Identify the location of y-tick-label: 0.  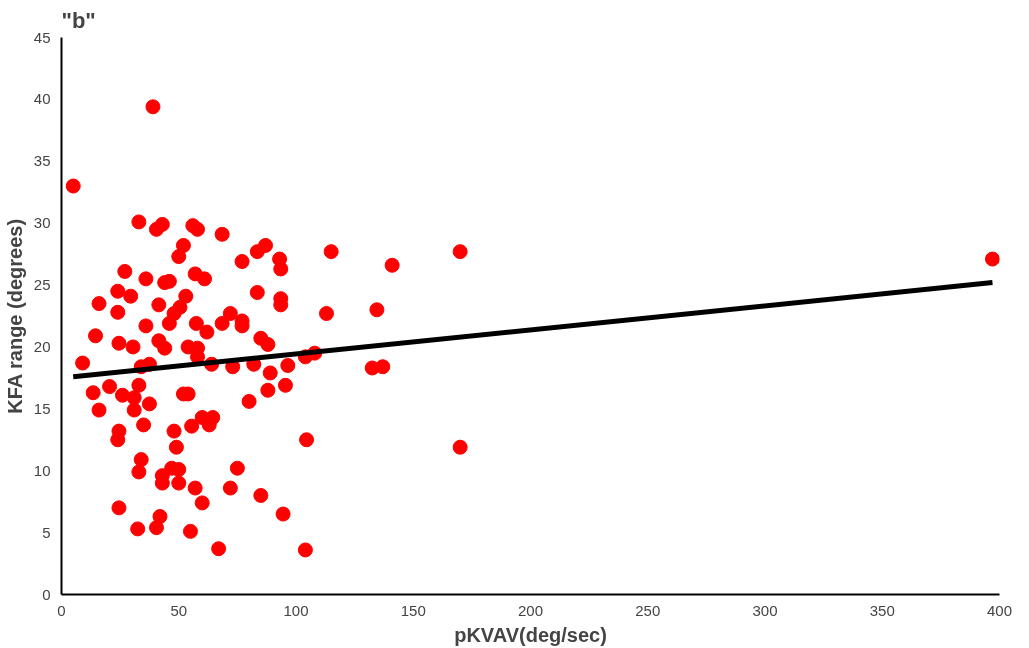
(46, 594).